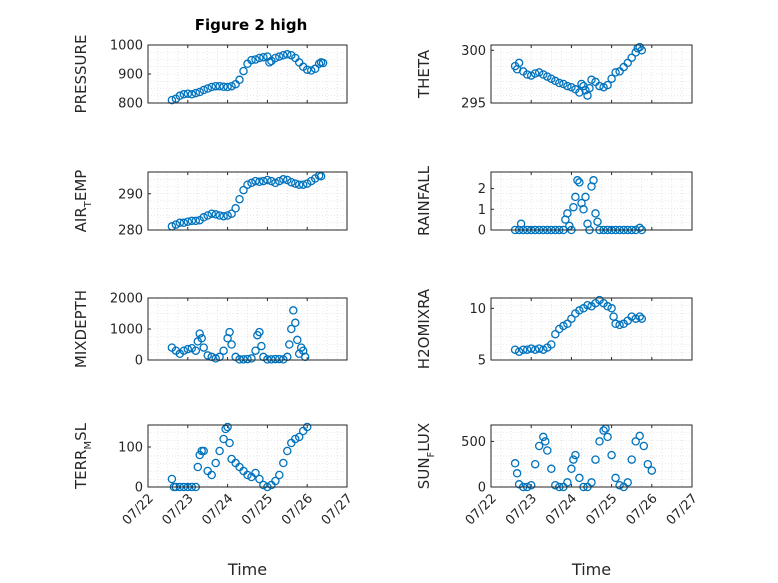  I want to click on y-axis-label-subscript: M, so click(88, 445).